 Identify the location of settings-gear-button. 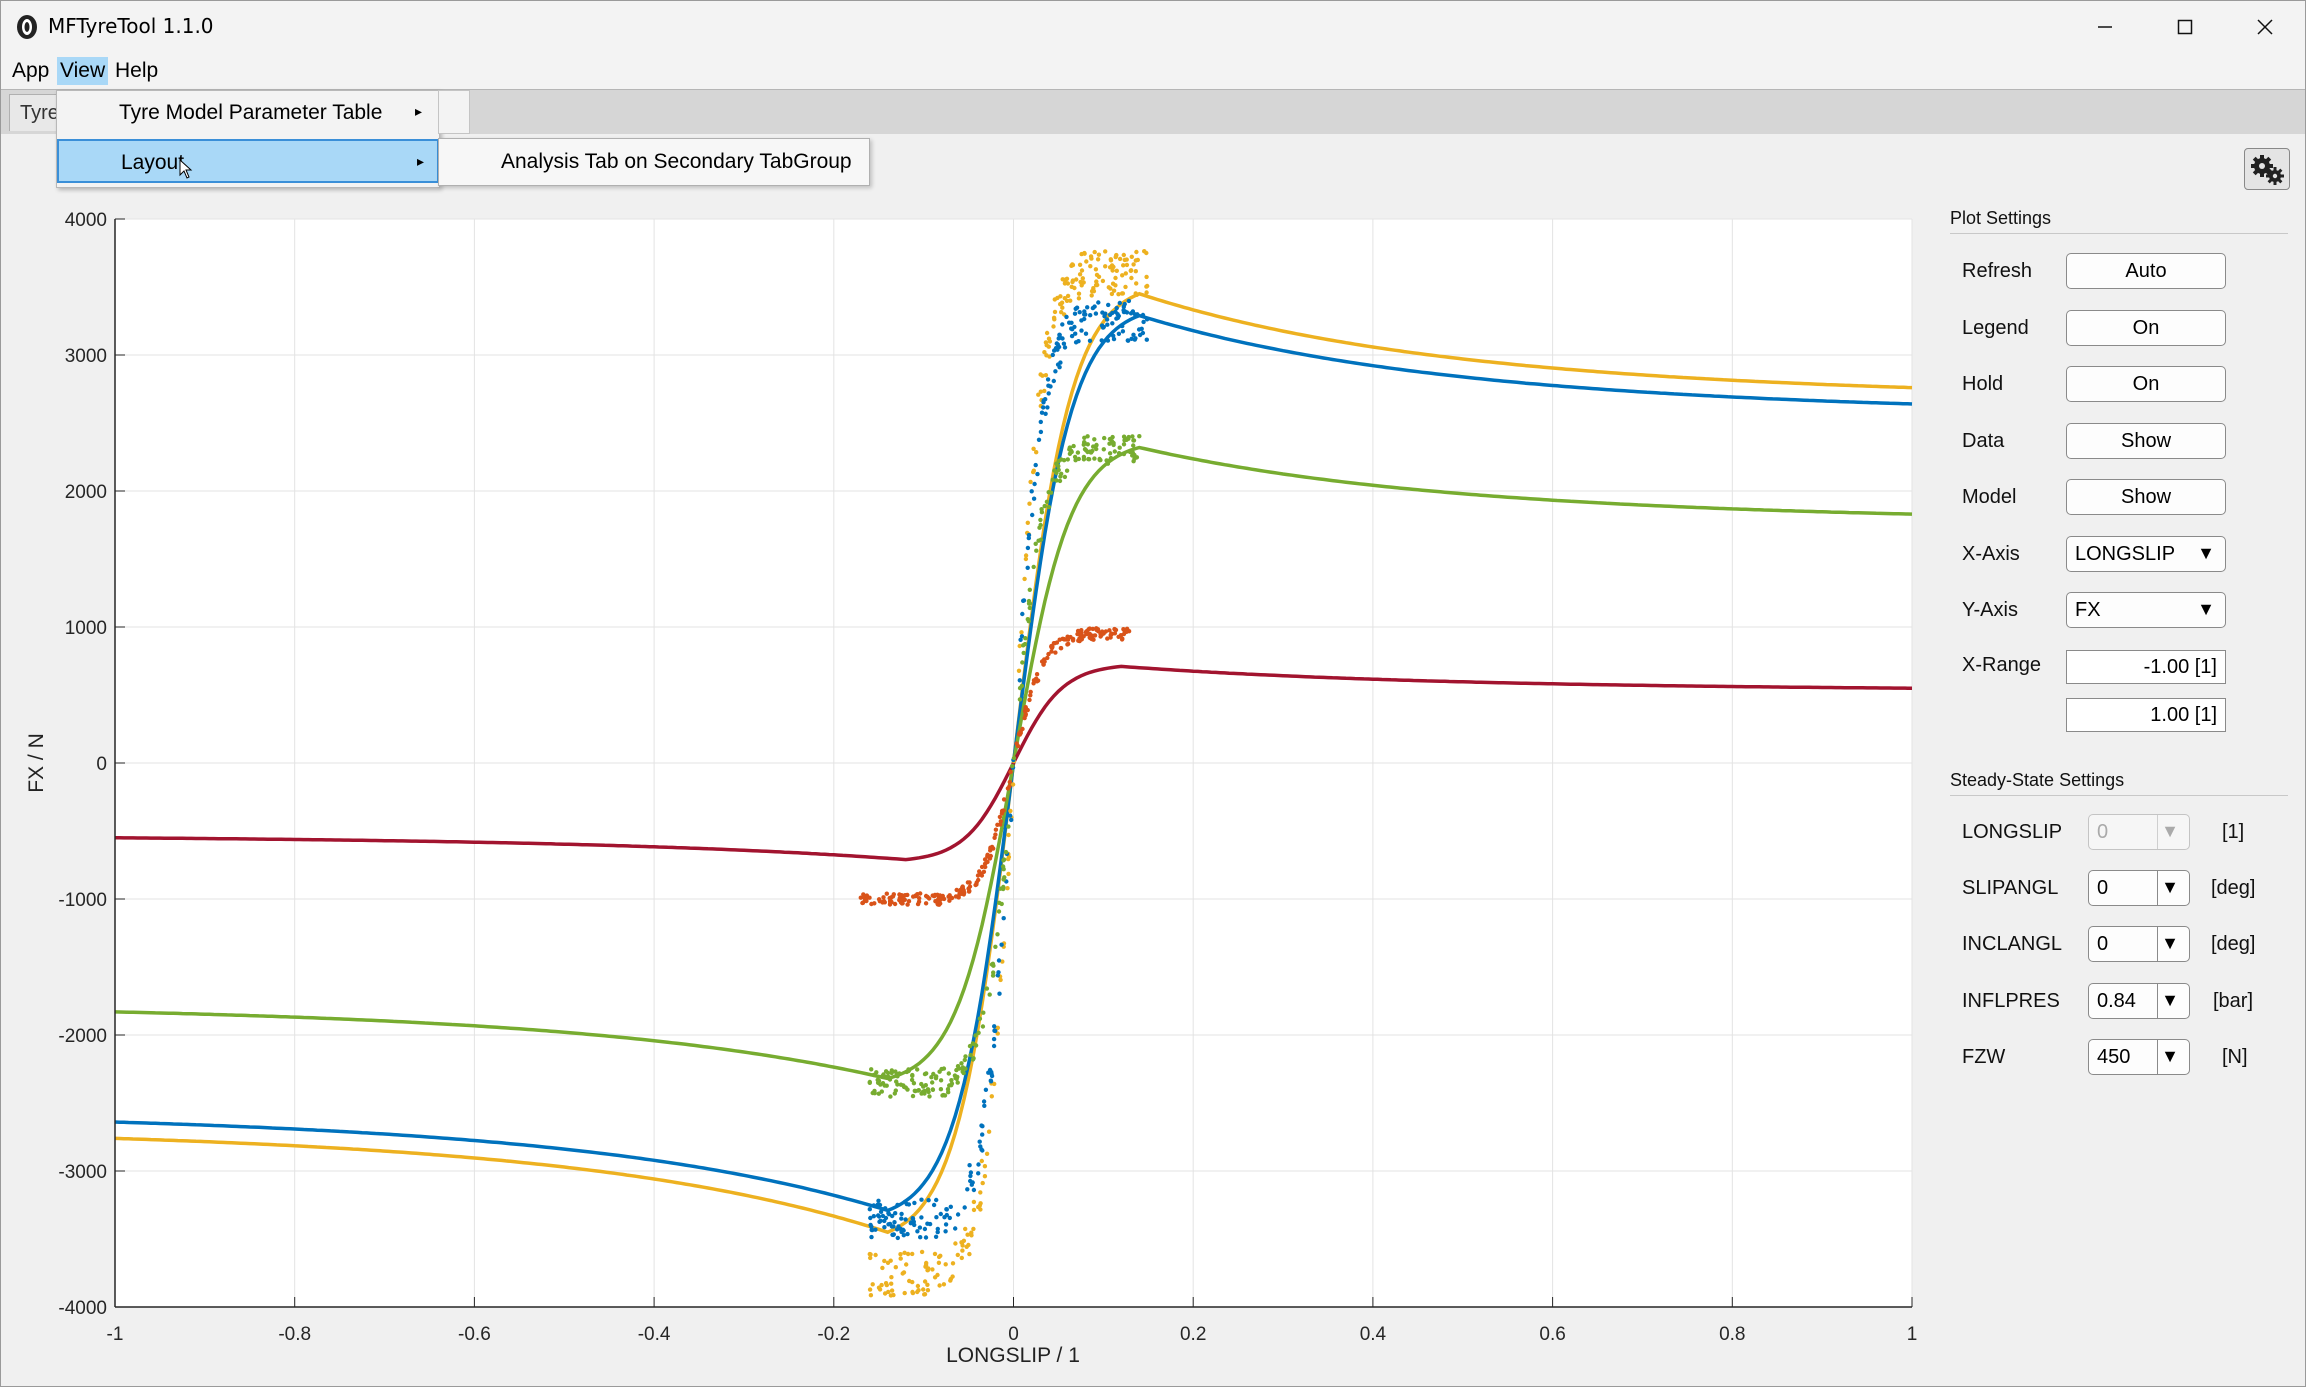
(2267, 169).